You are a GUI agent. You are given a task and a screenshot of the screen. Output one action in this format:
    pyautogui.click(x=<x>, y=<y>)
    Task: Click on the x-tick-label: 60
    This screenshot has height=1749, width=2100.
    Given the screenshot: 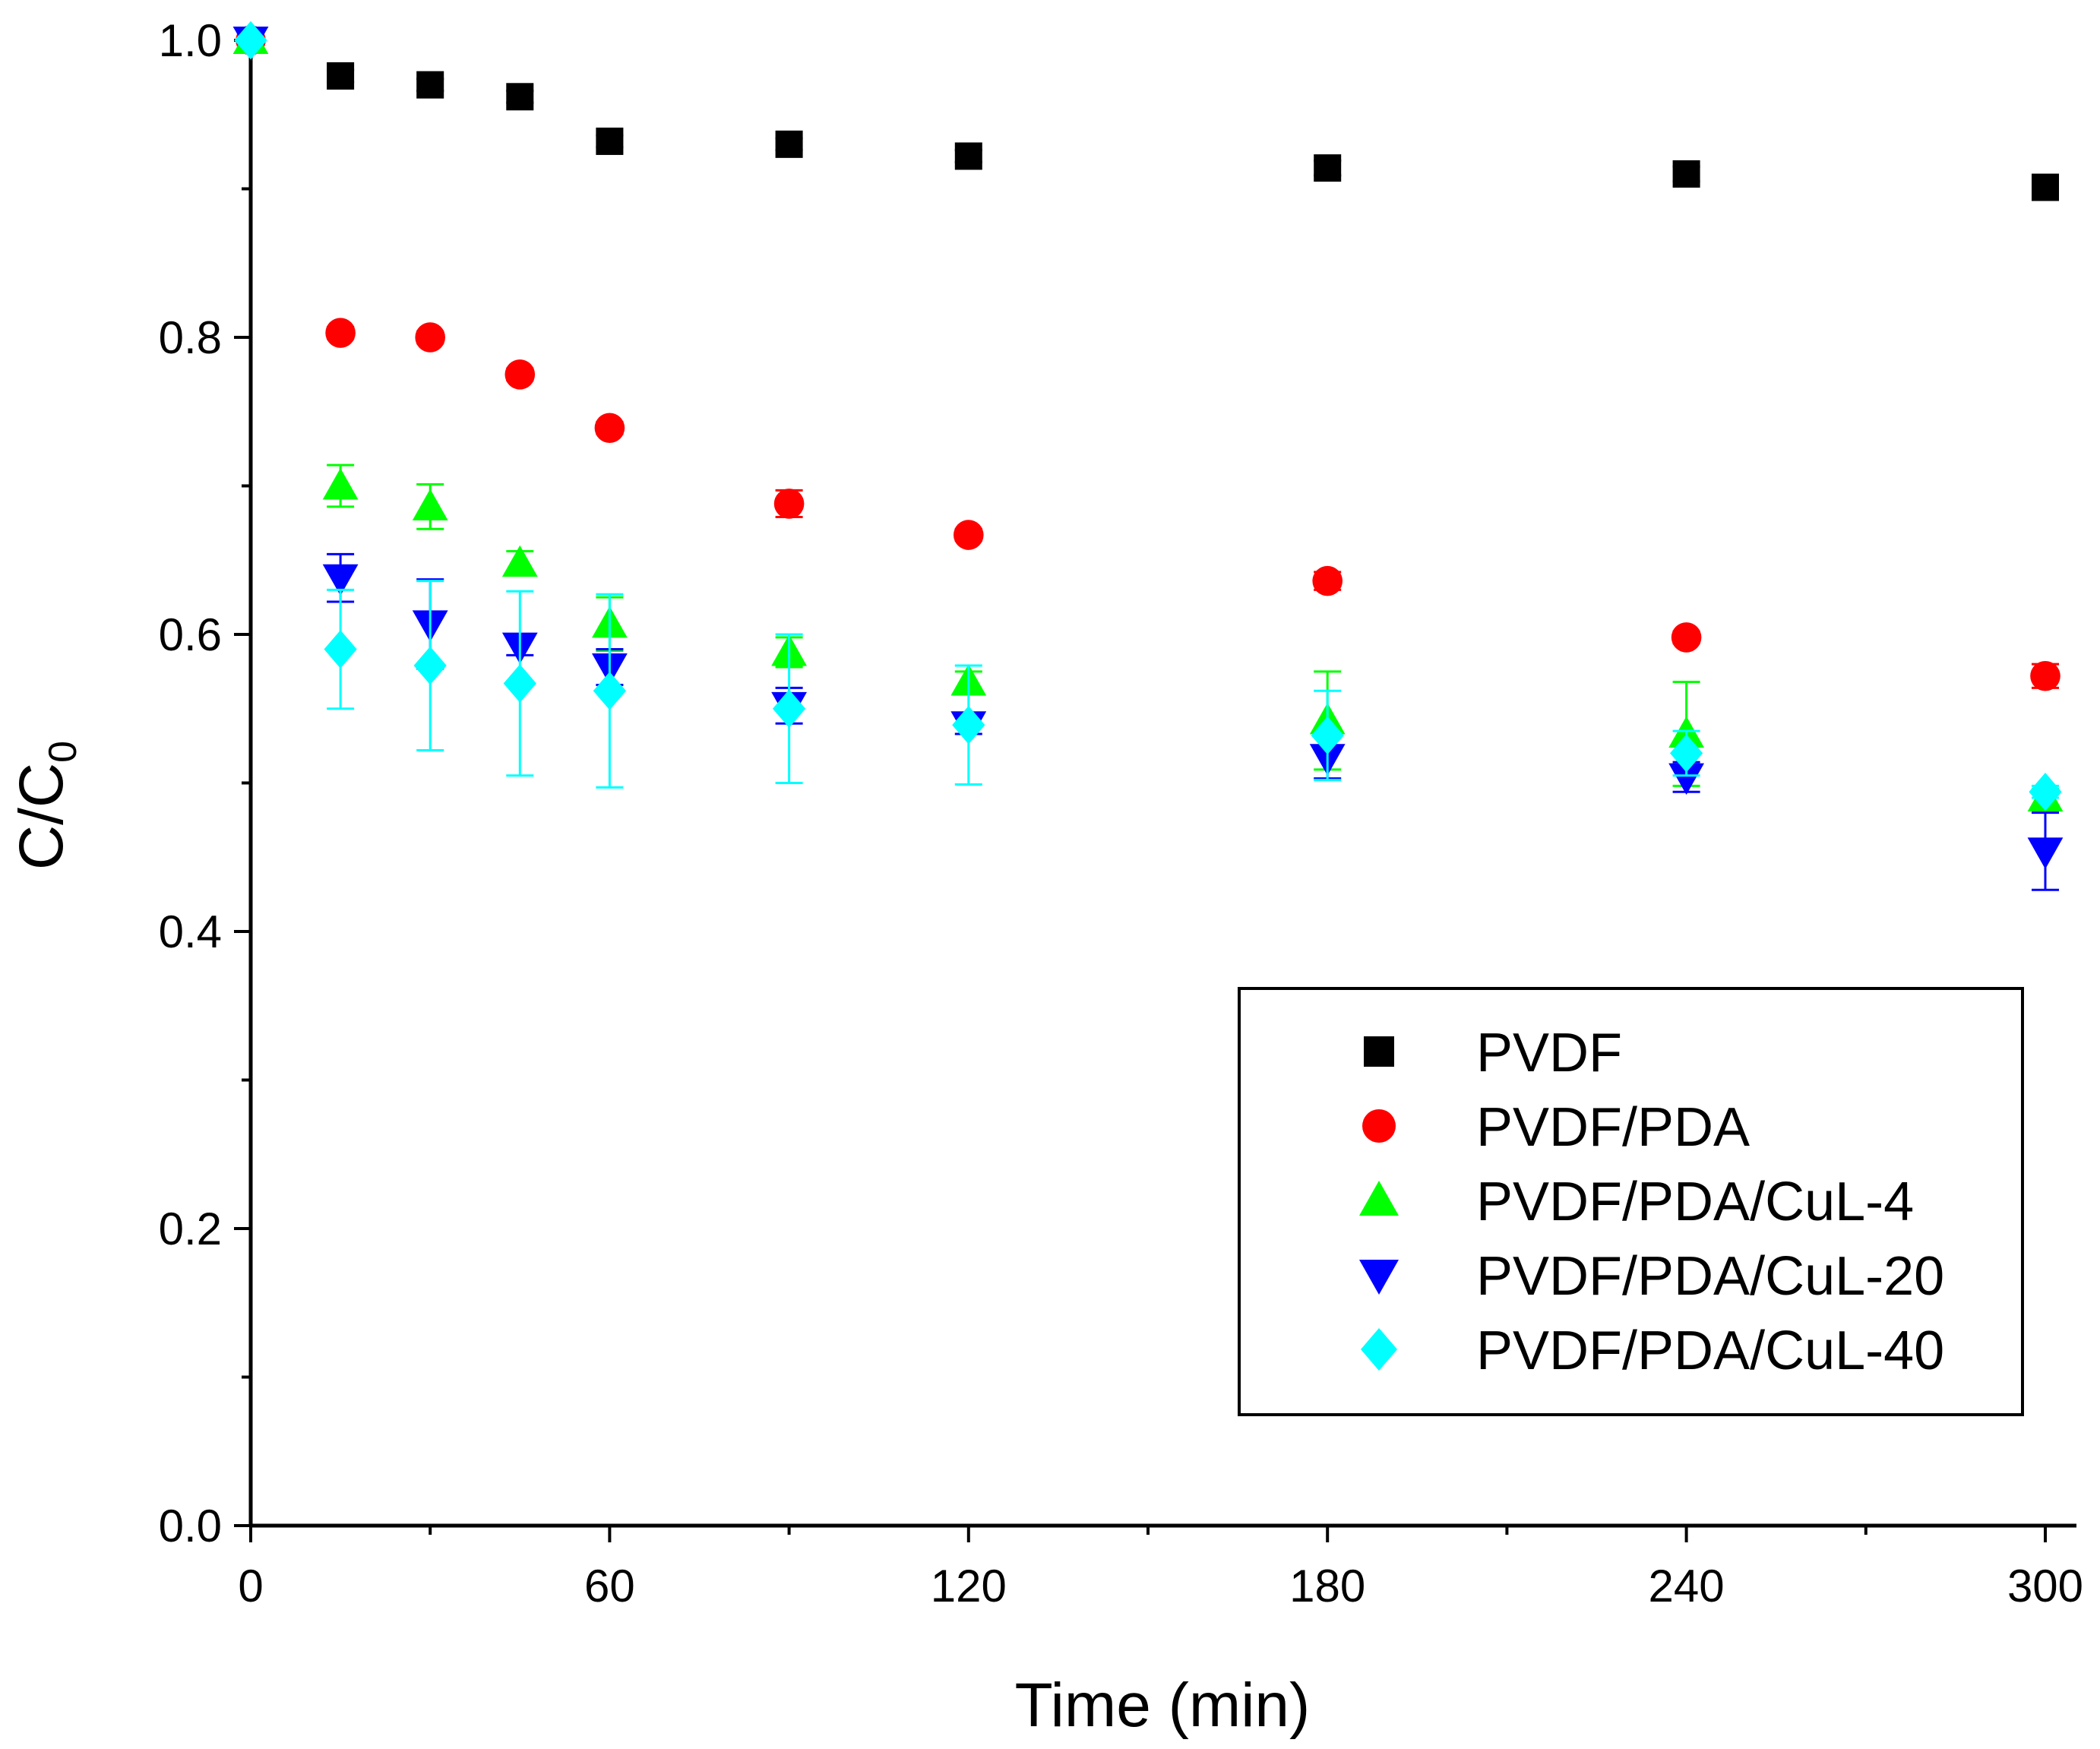 What is the action you would take?
    pyautogui.click(x=609, y=1586)
    